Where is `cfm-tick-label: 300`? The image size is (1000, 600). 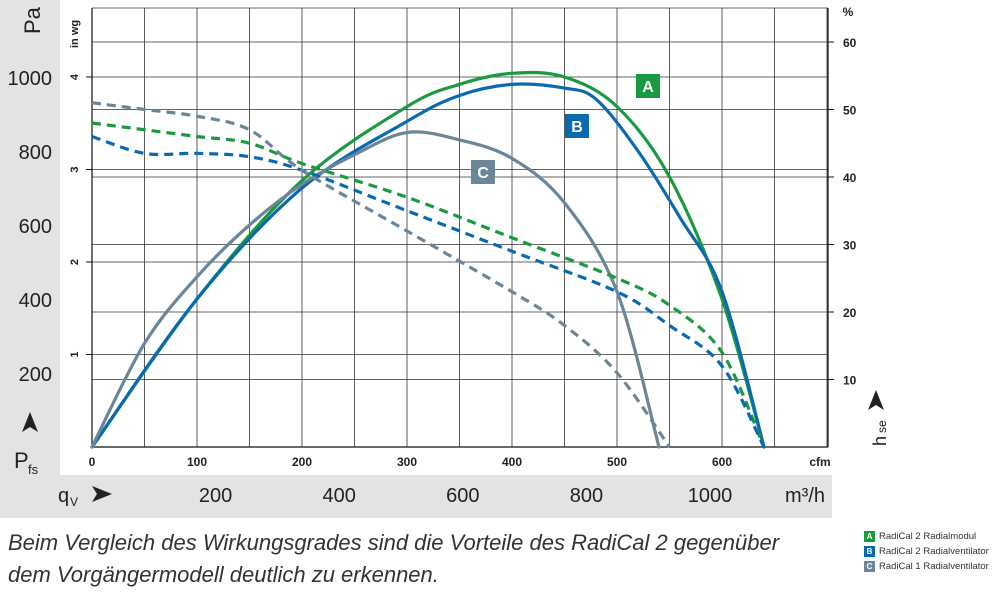 cfm-tick-label: 300 is located at coordinates (407, 462).